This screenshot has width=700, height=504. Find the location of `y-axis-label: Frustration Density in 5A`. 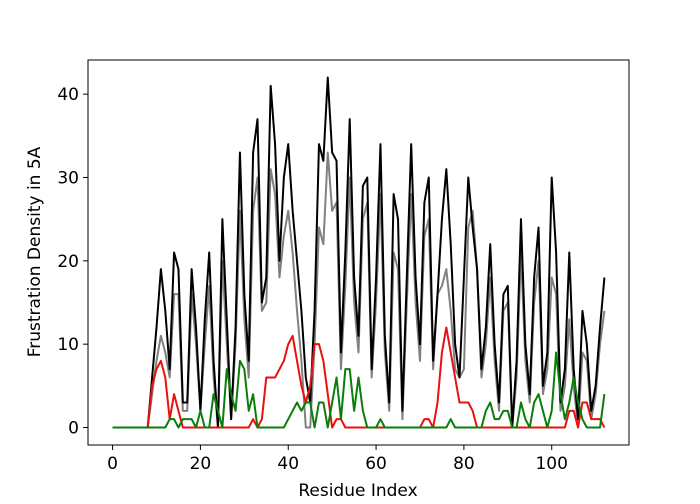

y-axis-label: Frustration Density in 5A is located at coordinates (35, 251).